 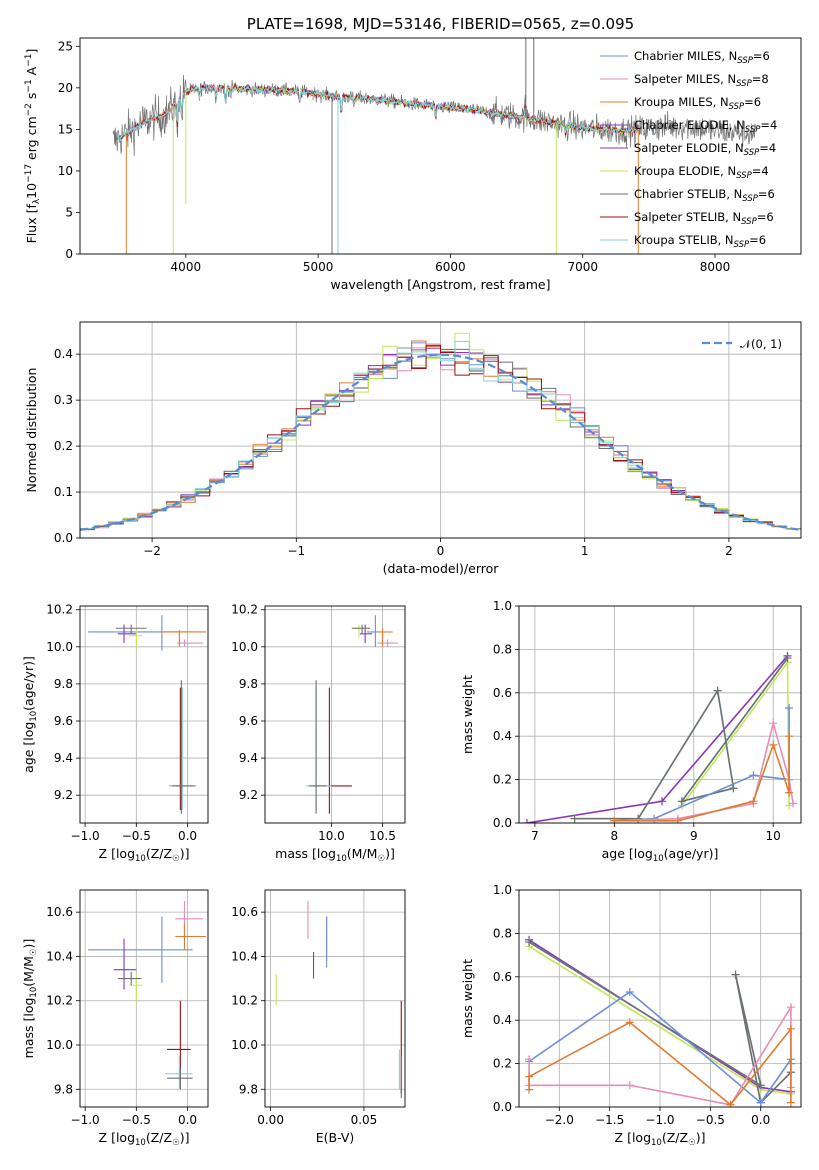 I want to click on legend-label: Chabrier ELODIE, NSSP=4, so click(x=705, y=126).